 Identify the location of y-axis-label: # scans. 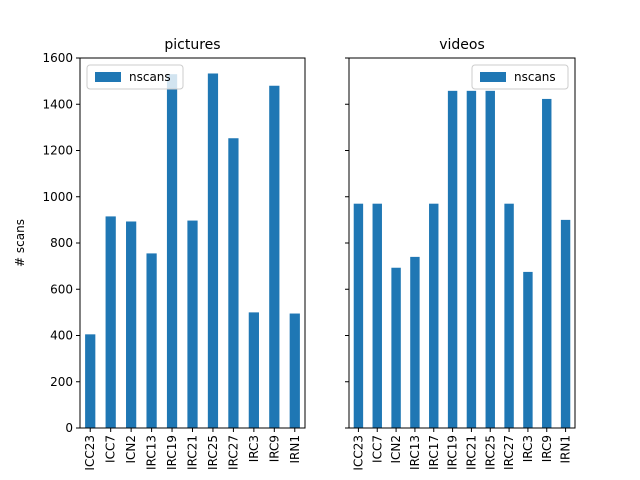
(20, 243).